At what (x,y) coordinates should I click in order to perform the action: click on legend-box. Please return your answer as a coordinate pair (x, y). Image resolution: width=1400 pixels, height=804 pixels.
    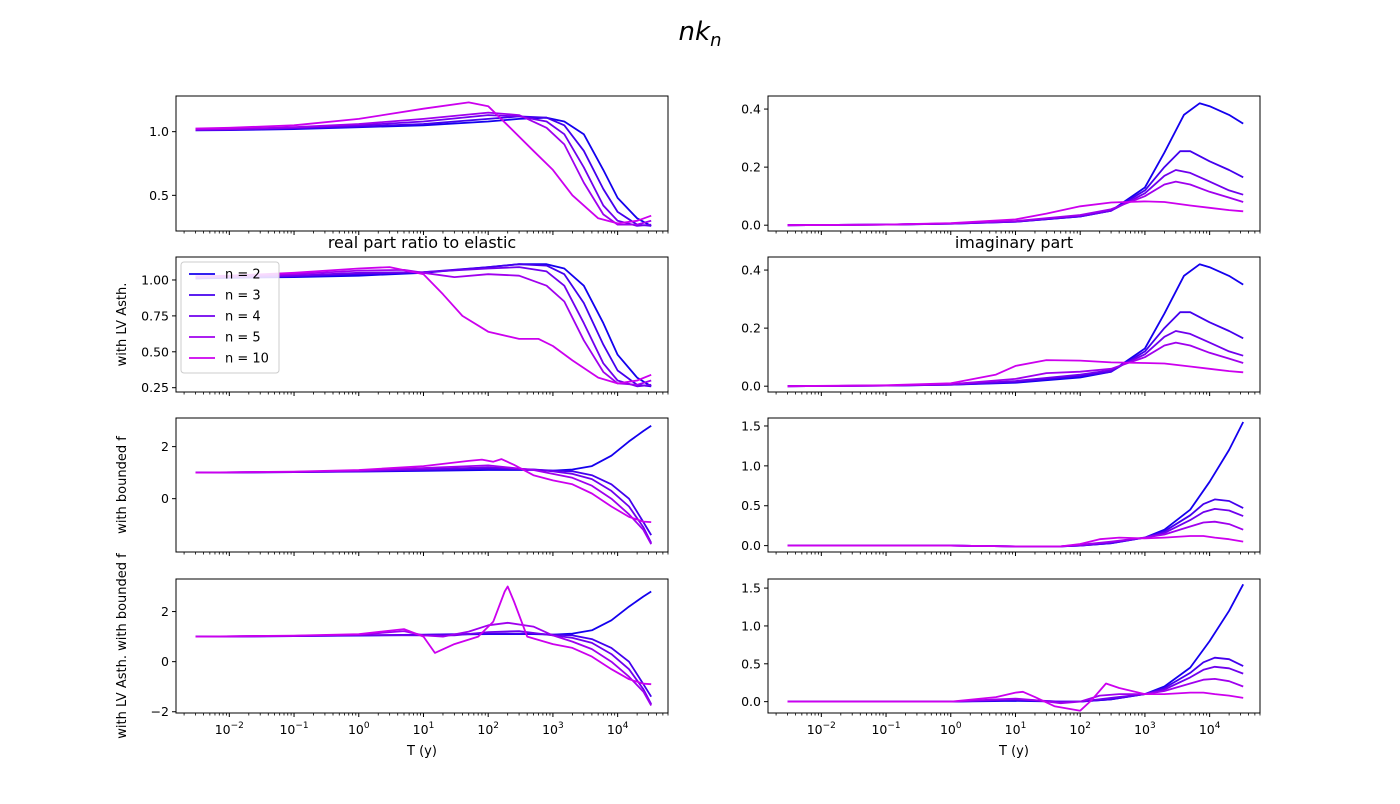
    Looking at the image, I should click on (230, 317).